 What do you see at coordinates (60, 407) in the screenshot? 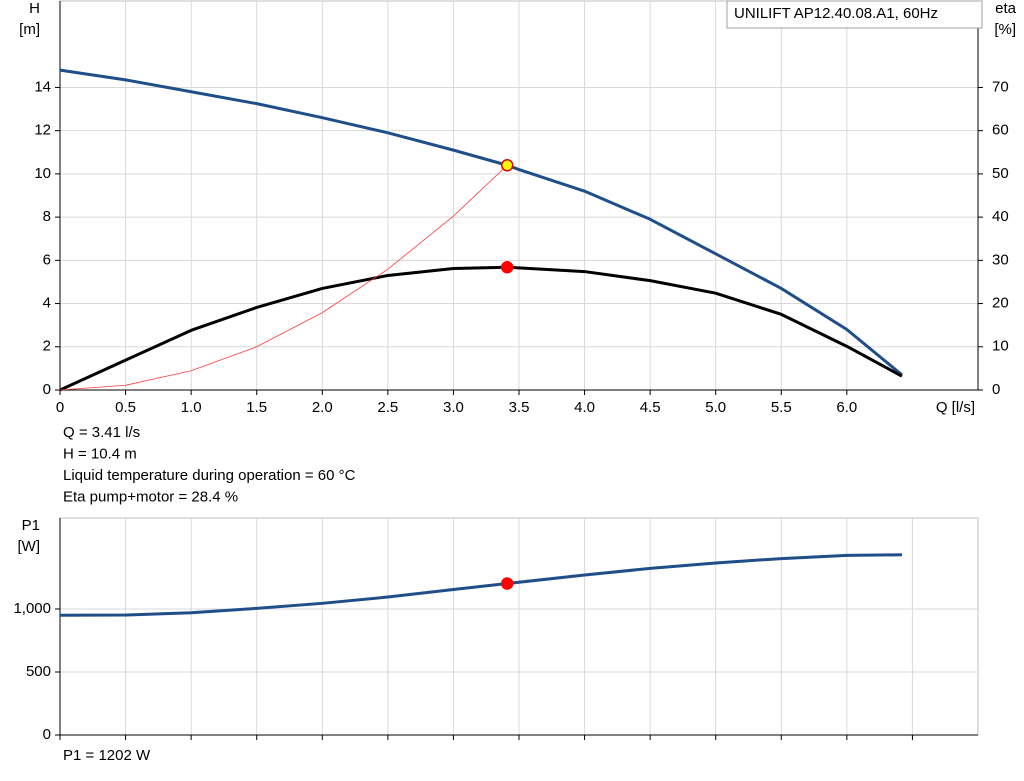
I see `x-tick-label: 0` at bounding box center [60, 407].